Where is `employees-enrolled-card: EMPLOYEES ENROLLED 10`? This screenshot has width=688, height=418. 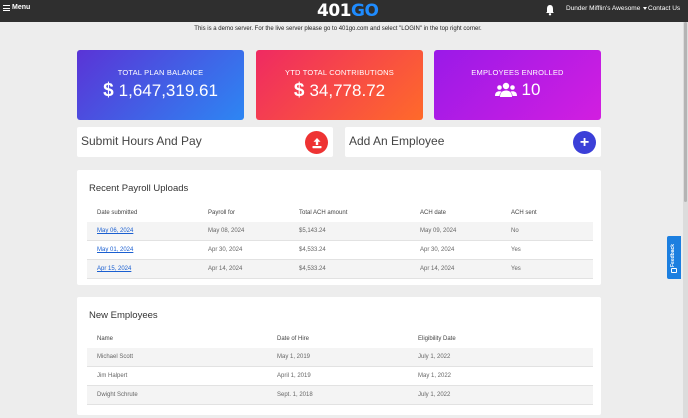
employees-enrolled-card: EMPLOYEES ENROLLED 10 is located at coordinates (517, 85).